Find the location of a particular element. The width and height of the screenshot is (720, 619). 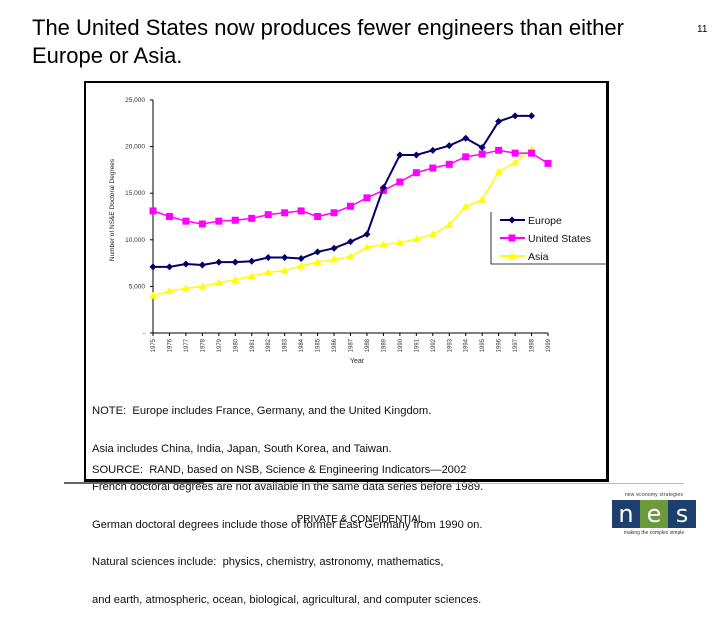

y-tick-label: 25,000 is located at coordinates (135, 100).